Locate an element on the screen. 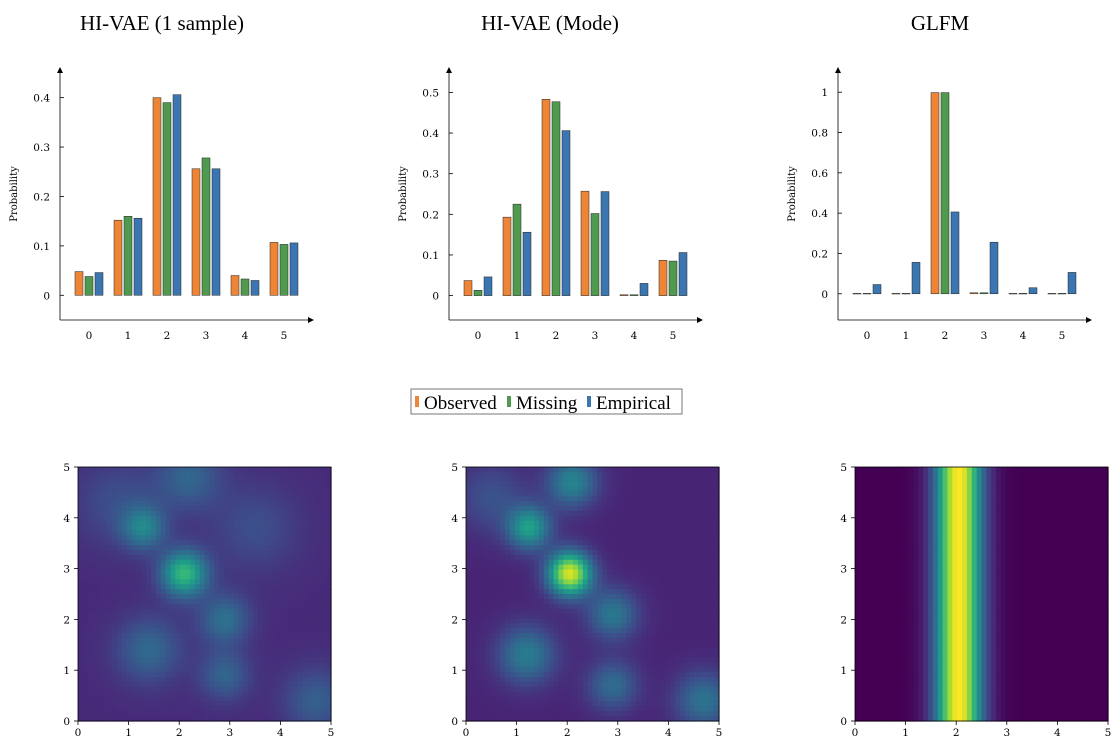  legend-label-empirical: Empirical is located at coordinates (633, 403).